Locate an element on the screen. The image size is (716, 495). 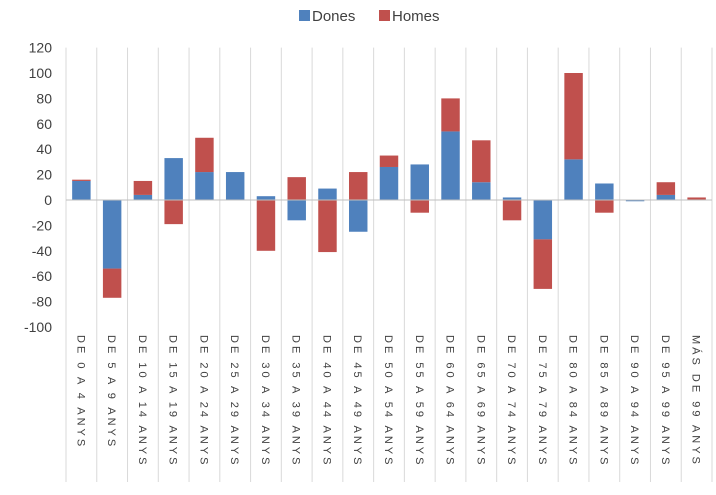
legend-label-homes: Homes is located at coordinates (416, 16).